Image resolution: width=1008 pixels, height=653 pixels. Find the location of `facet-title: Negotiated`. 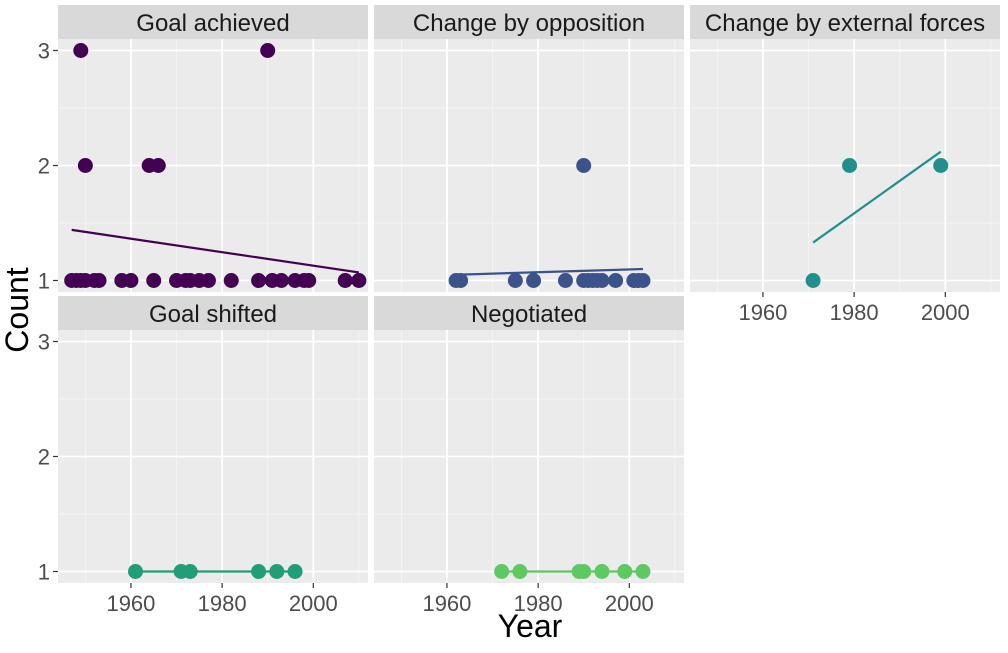

facet-title: Negotiated is located at coordinates (529, 314).